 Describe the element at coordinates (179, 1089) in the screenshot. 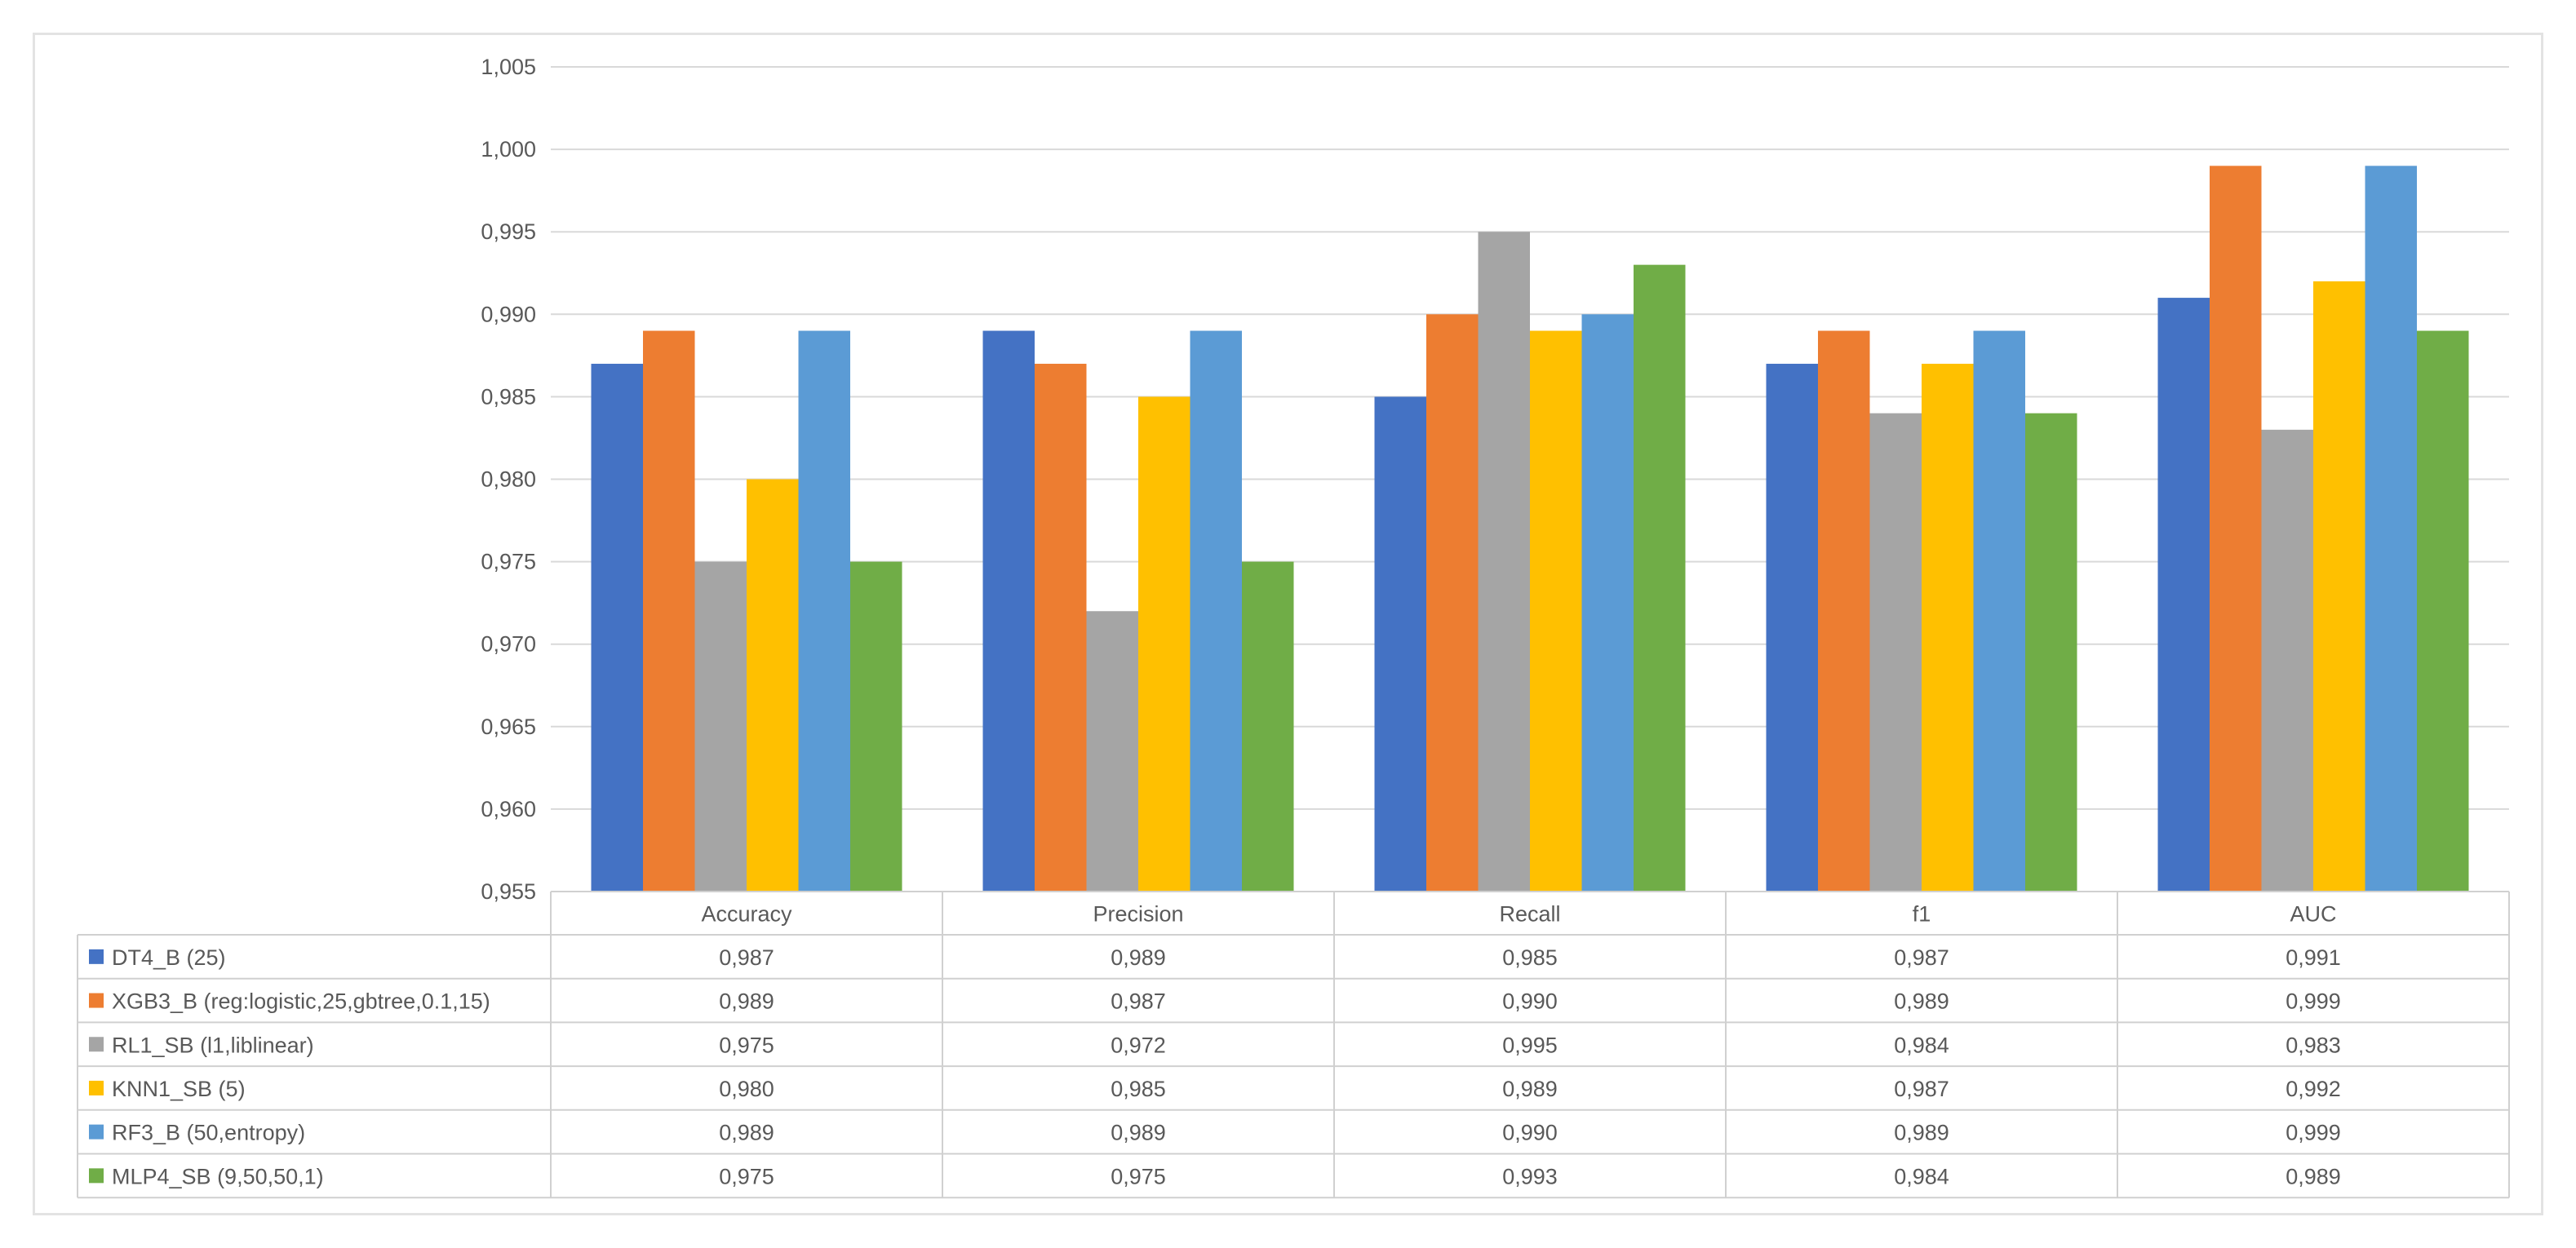

I see `legend-label: KNN1_SB (5)` at that location.